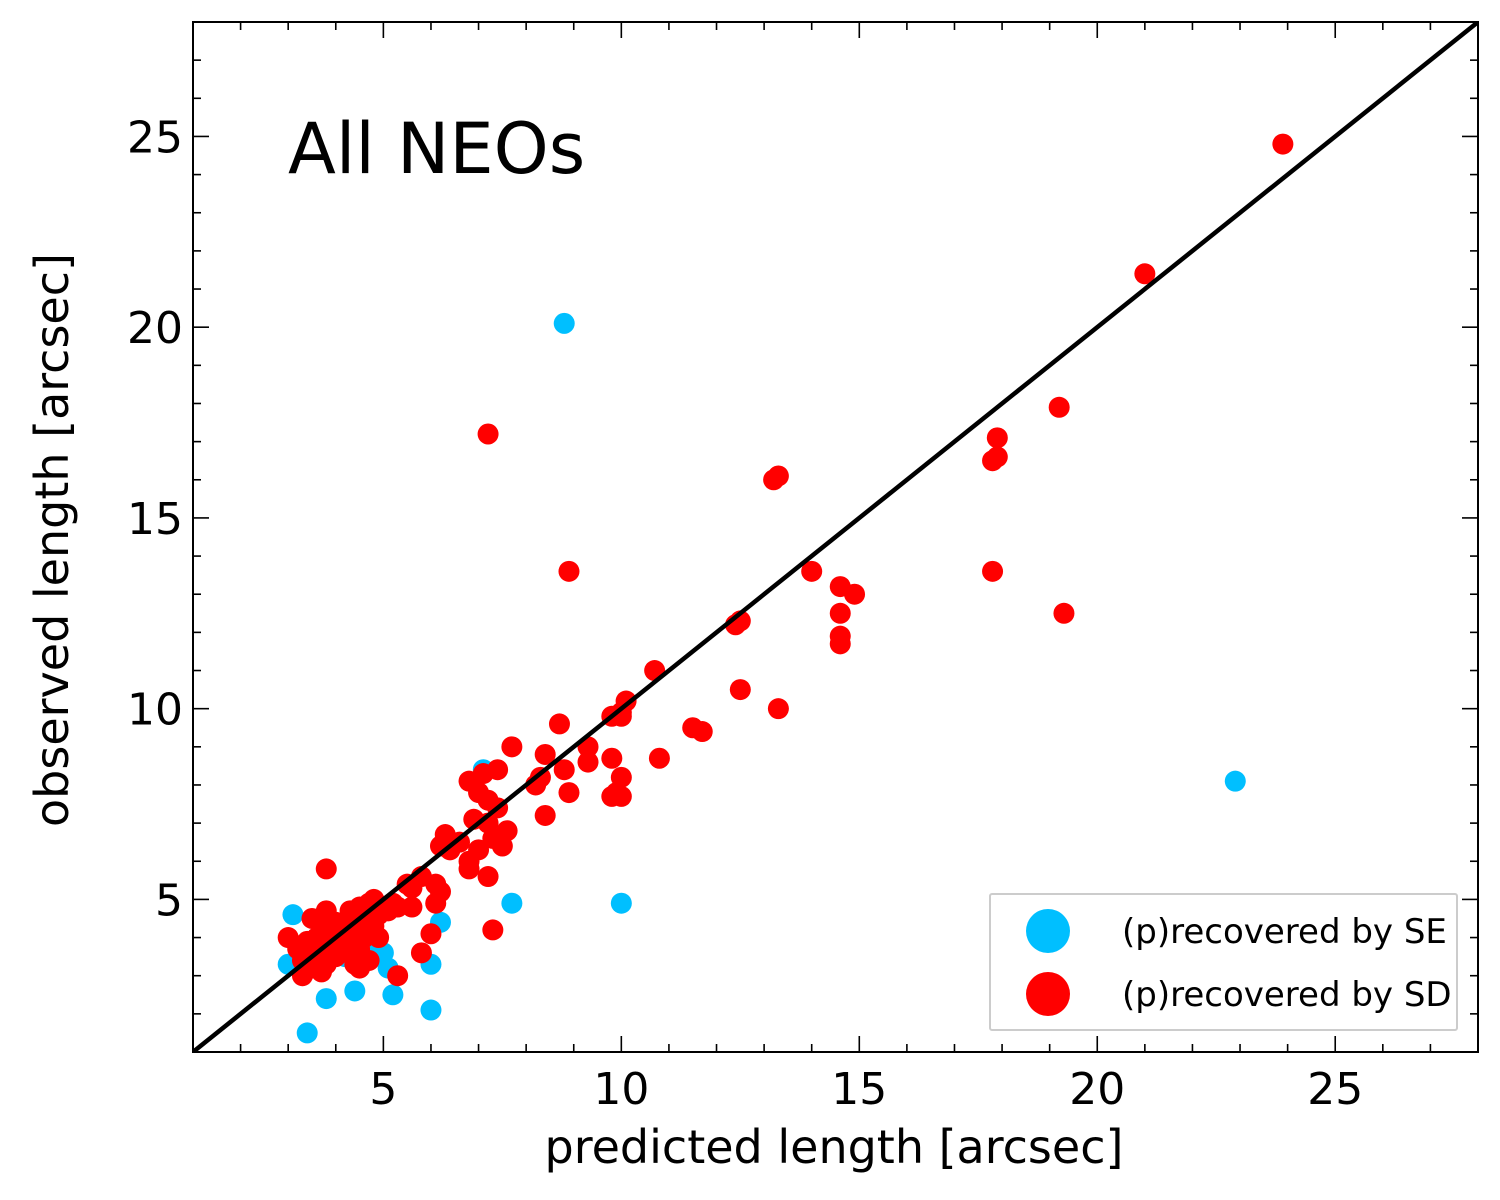 The width and height of the screenshot is (1500, 1200). Describe the element at coordinates (1287, 995) in the screenshot. I see `legend-label-sd: (p)recovered by SD` at that location.